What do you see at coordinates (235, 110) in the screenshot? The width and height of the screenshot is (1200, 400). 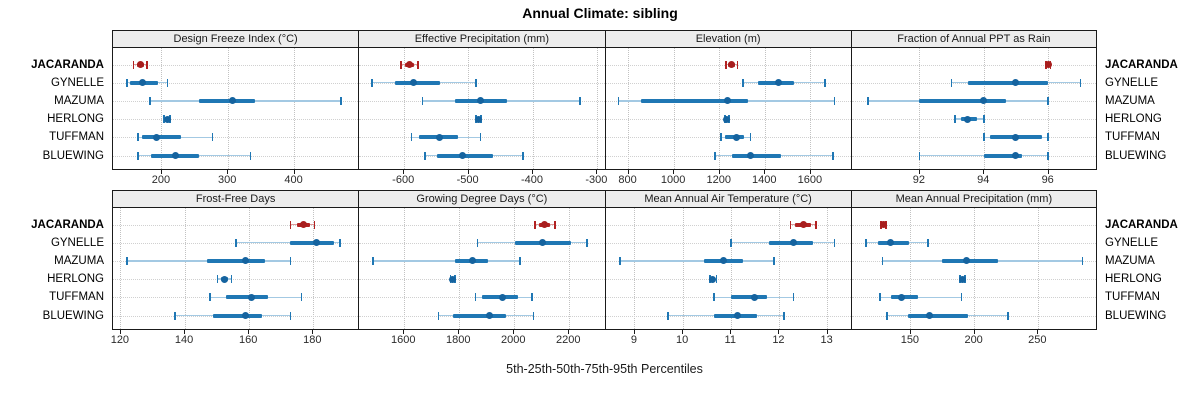 I see `panel-design-freeze-index-c: Design Freeze Index (°C) 200 300 400` at bounding box center [235, 110].